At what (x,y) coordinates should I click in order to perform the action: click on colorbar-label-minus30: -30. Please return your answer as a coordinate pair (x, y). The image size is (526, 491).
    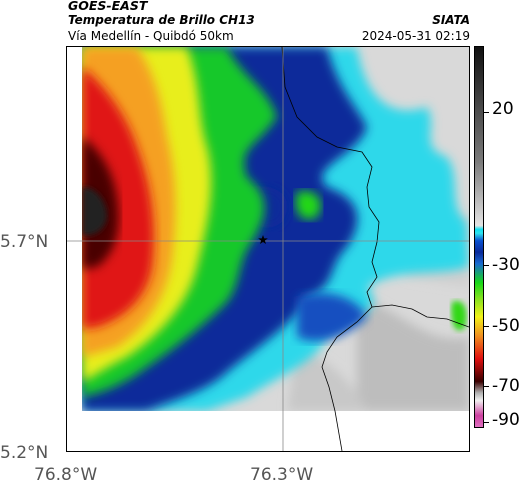
    Looking at the image, I should click on (506, 265).